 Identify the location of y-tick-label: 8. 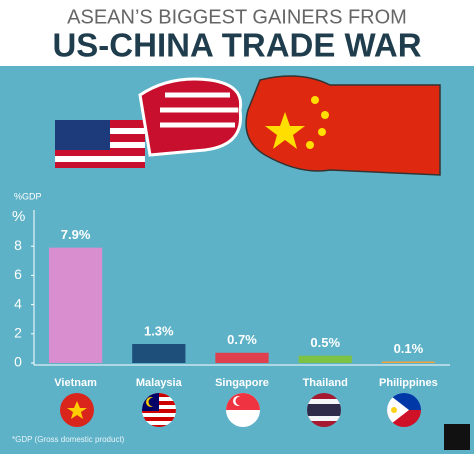
(18, 245).